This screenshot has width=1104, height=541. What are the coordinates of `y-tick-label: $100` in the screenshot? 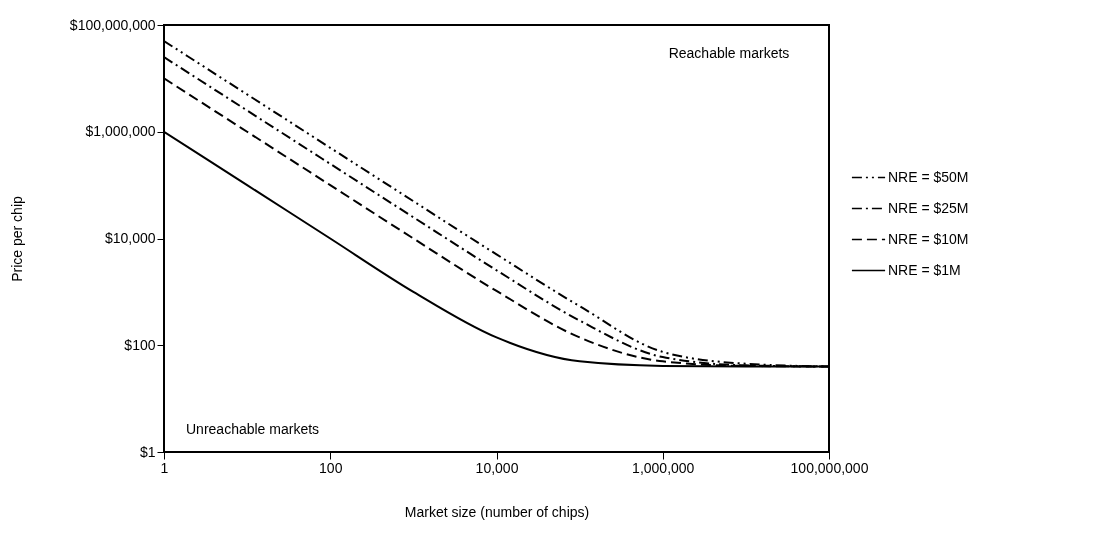 It's located at (140, 344).